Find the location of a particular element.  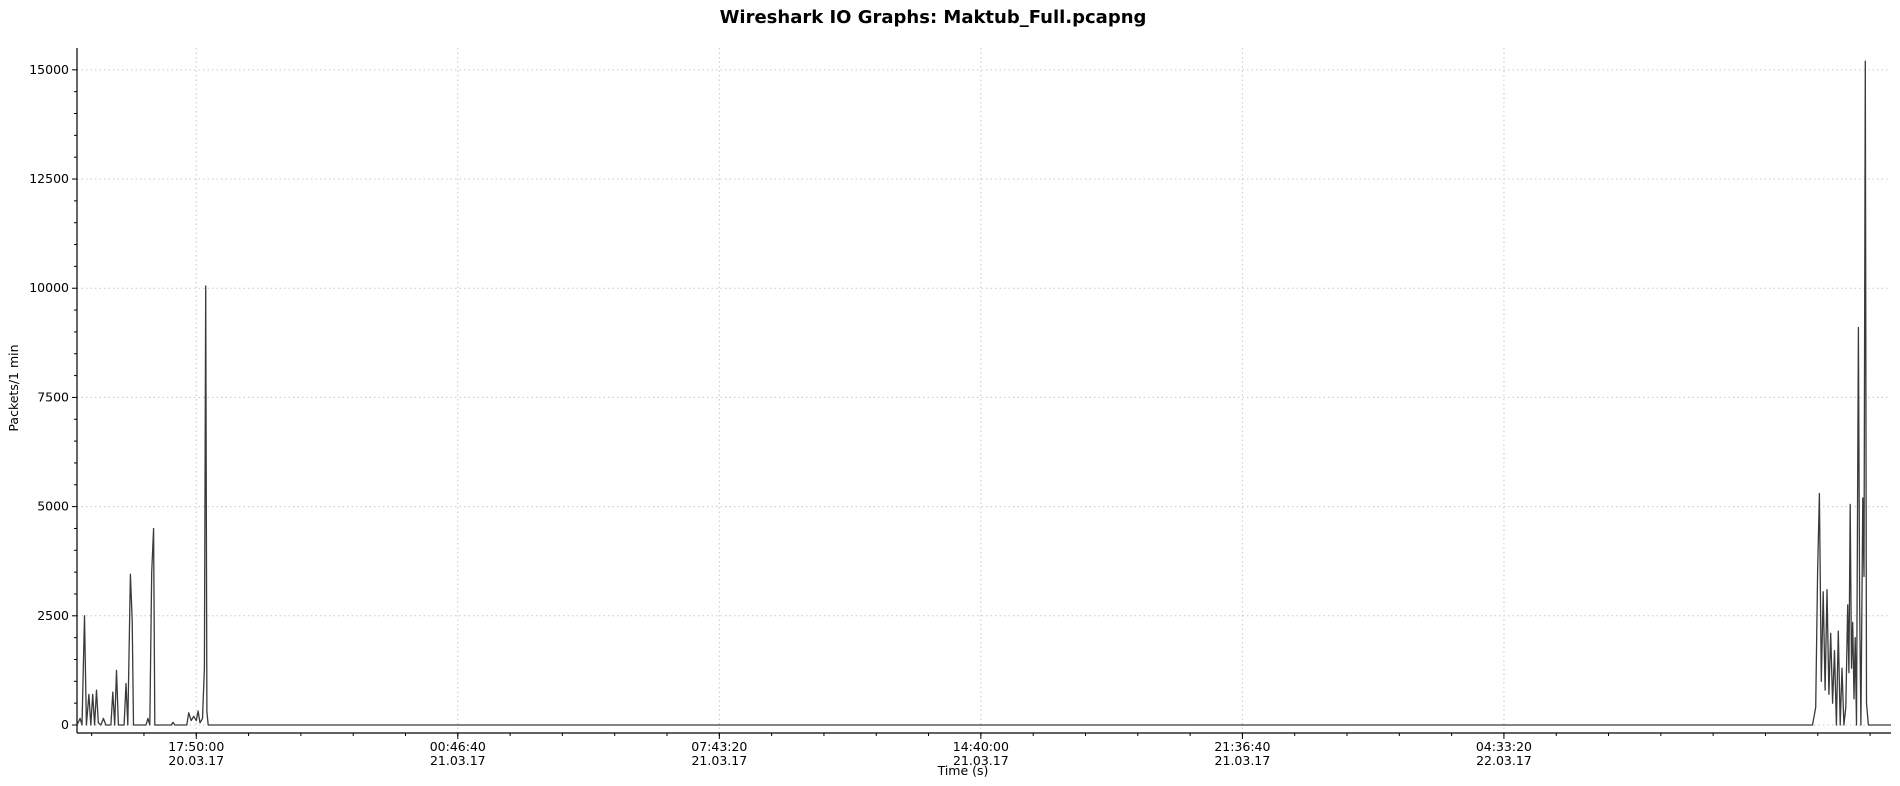

y-tick-label: 0 is located at coordinates (65, 724).